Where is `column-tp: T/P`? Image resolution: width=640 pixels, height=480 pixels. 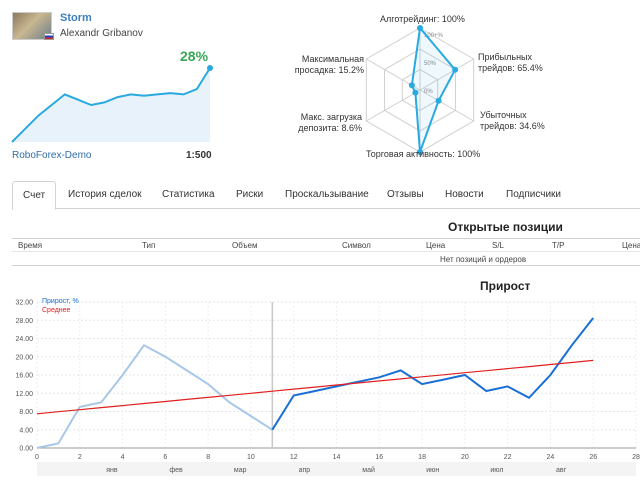
column-tp: T/P is located at coordinates (558, 245).